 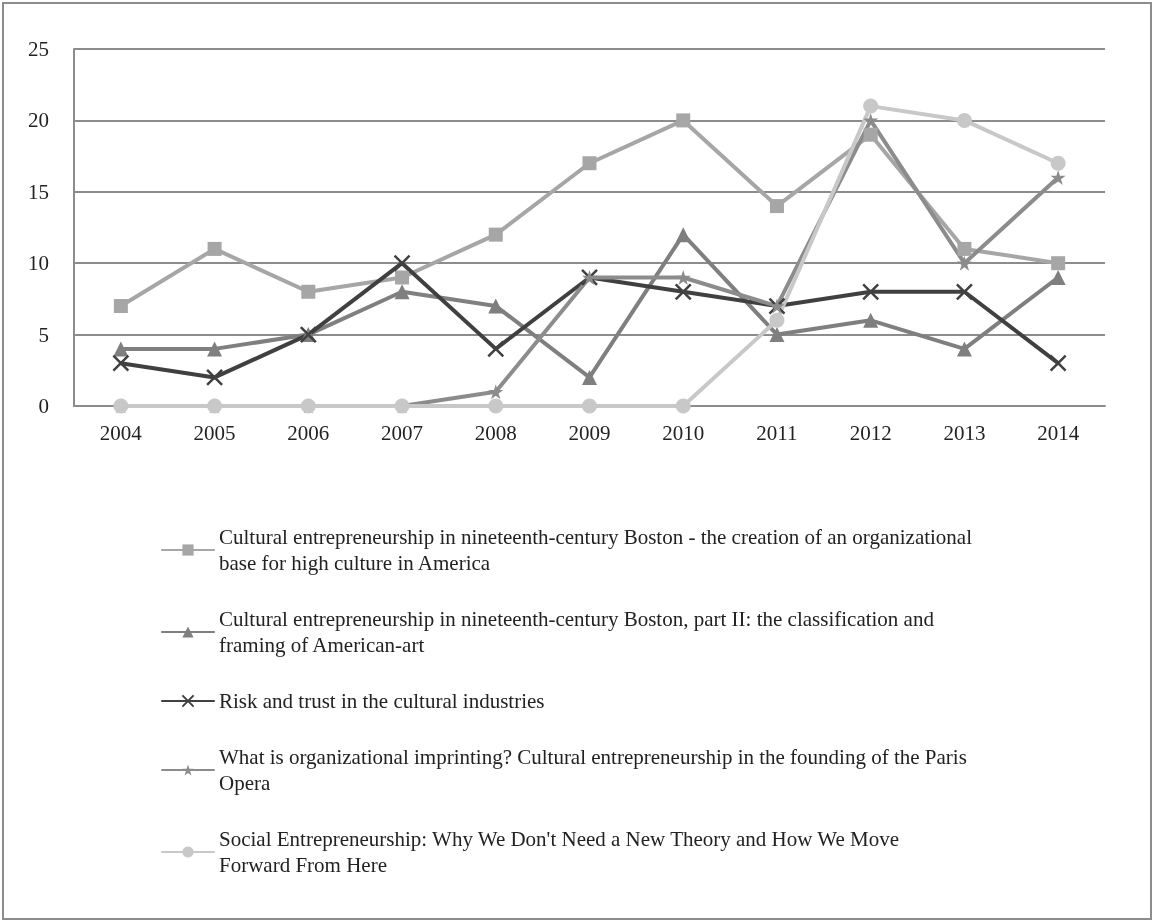 I want to click on x-tick-label: 2013, so click(x=964, y=432).